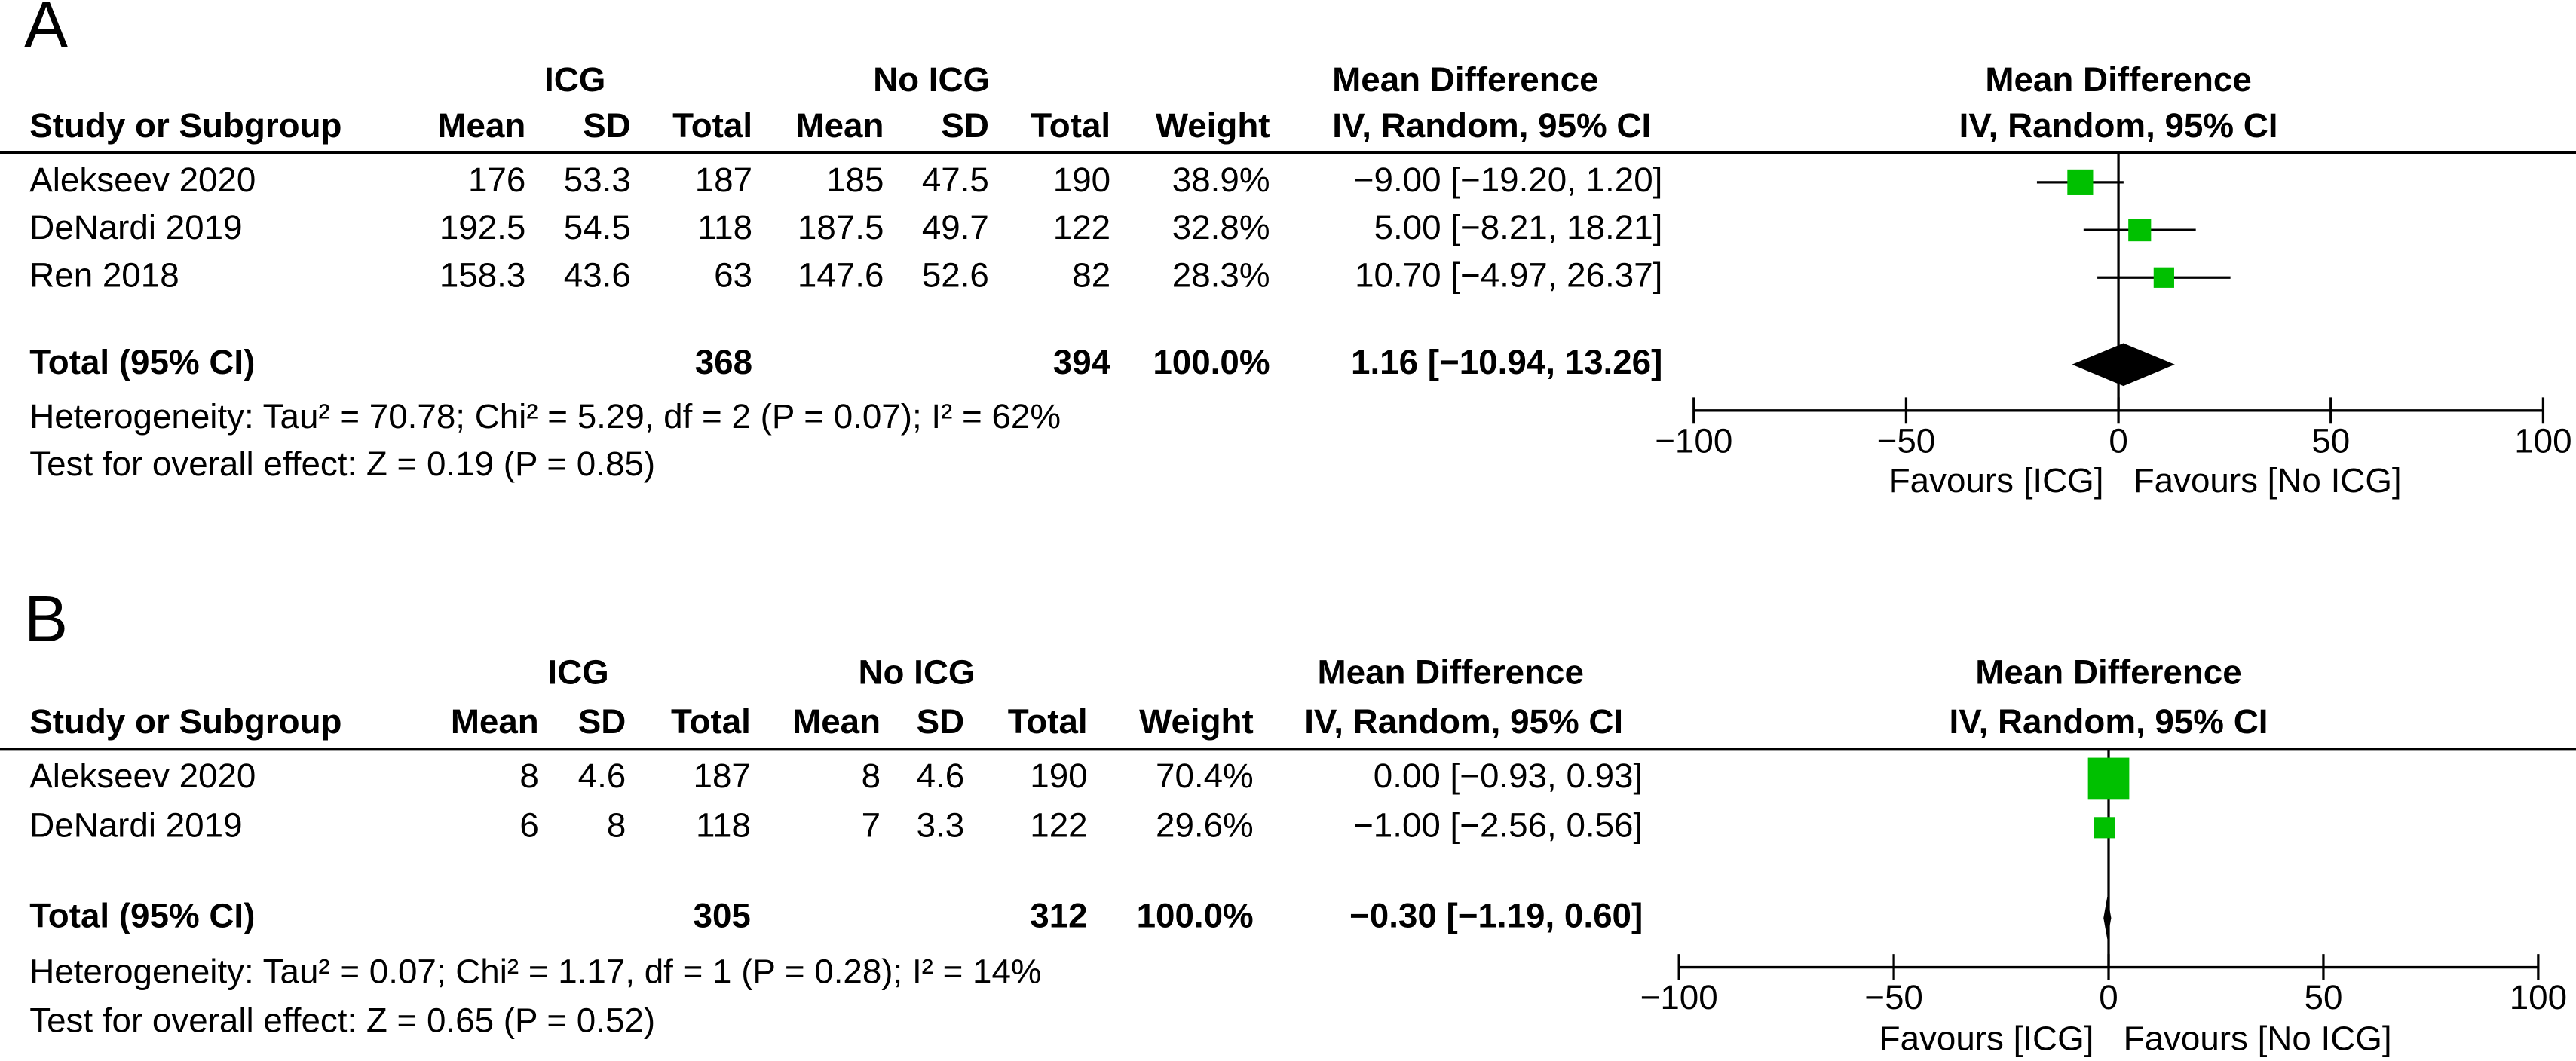  Describe the element at coordinates (1508, 180) in the screenshot. I see `effect-label: −9.00 [−19.20, 1.20]` at that location.